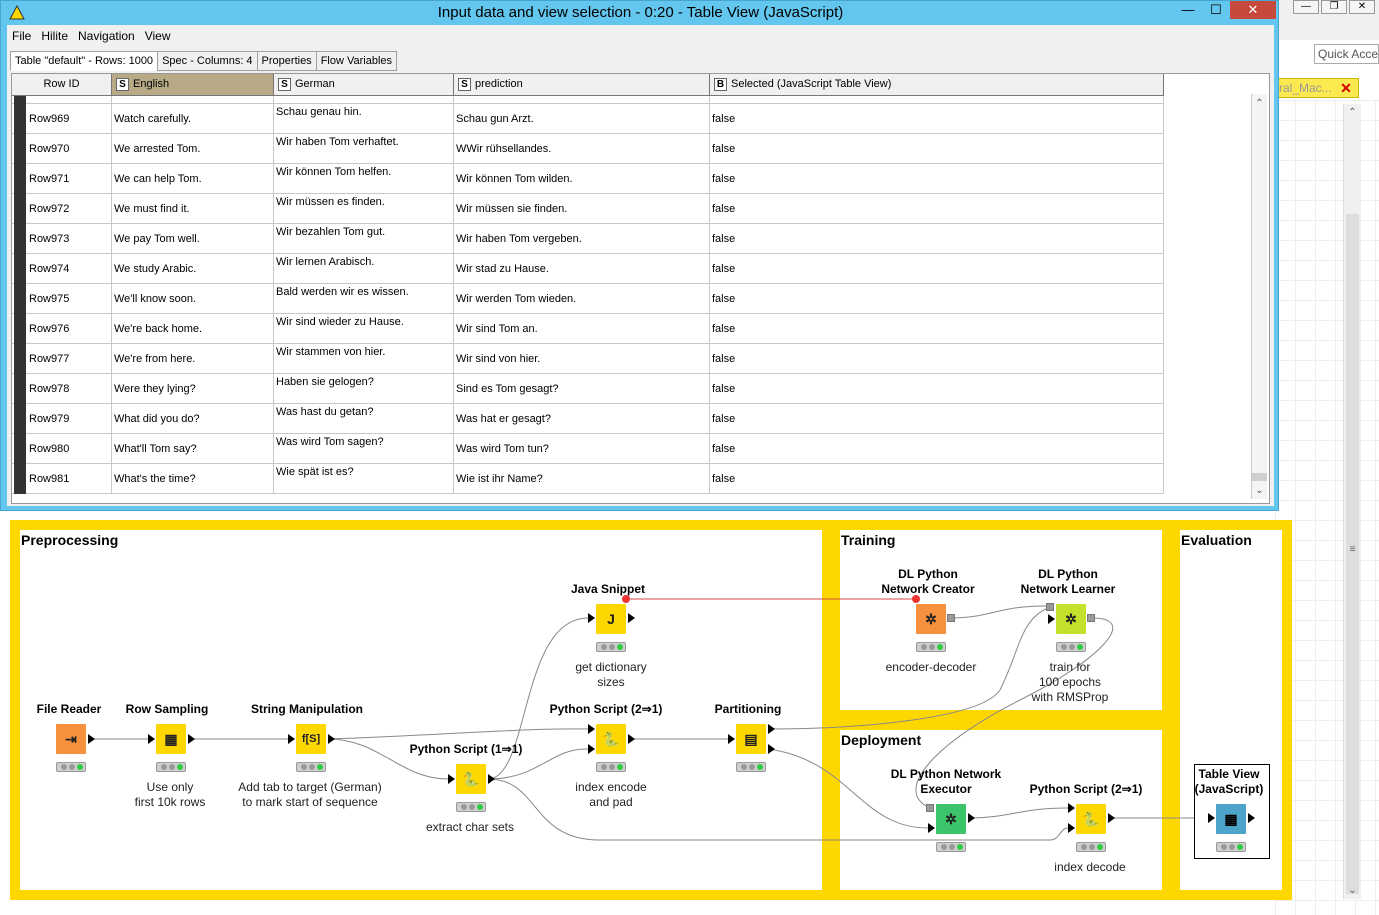  Describe the element at coordinates (364, 119) in the screenshot. I see `german-cell: Schau genau hin.` at that location.